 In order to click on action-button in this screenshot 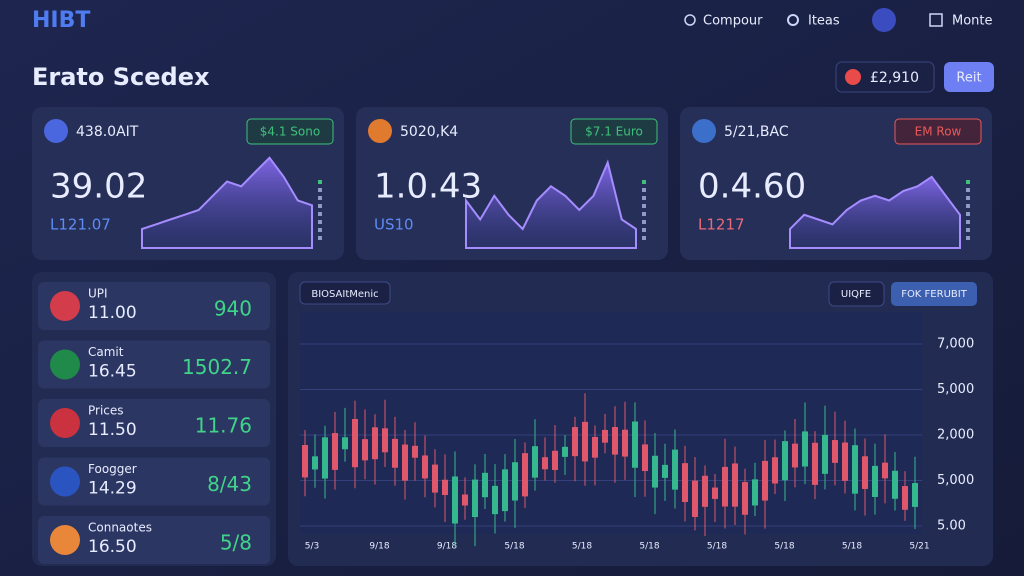, I will do `click(969, 77)`.